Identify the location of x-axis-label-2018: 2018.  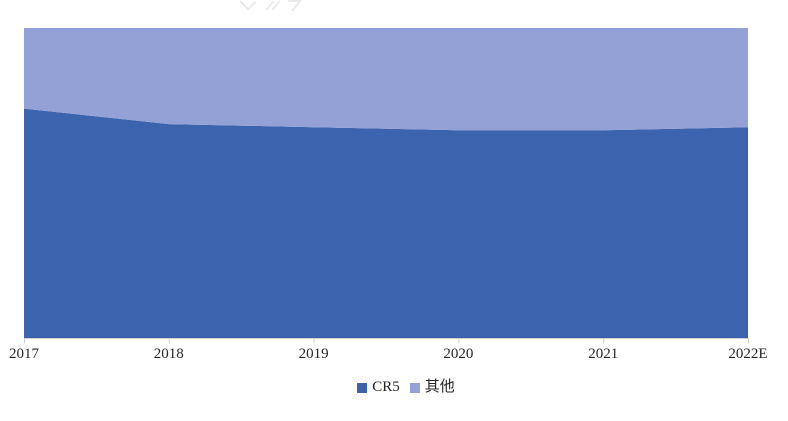
(168, 354).